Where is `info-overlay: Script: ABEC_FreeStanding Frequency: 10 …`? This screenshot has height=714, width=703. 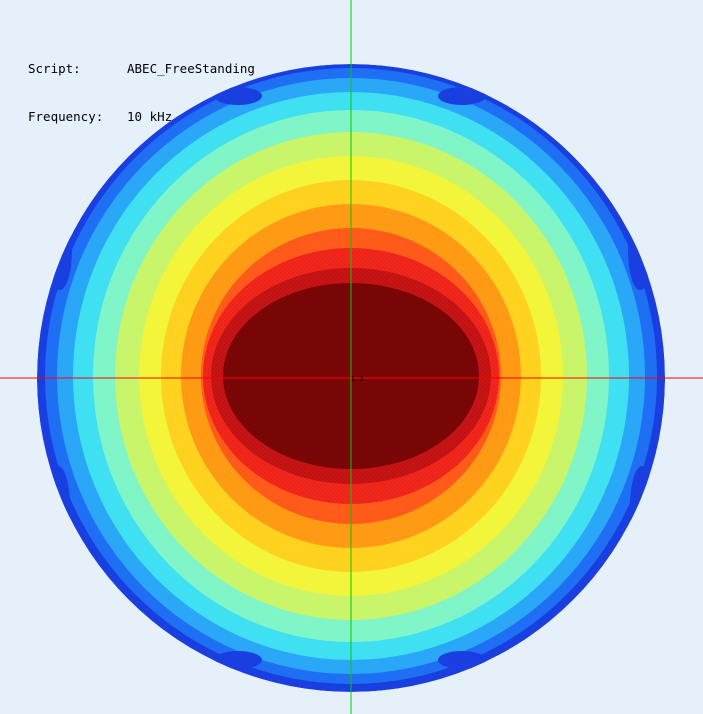
info-overlay: Script: ABEC_FreeStanding Frequency: 10 … is located at coordinates (141, 93).